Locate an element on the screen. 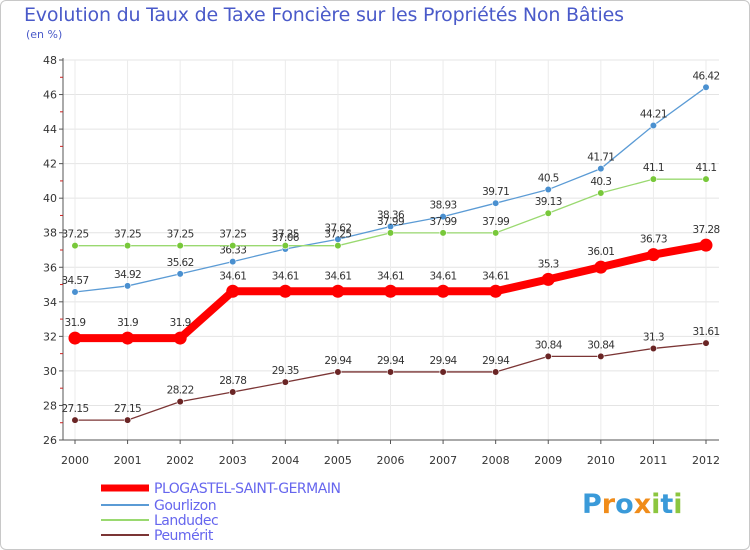 This screenshot has height=550, width=750. y-tick-label: 40 is located at coordinates (50, 198).